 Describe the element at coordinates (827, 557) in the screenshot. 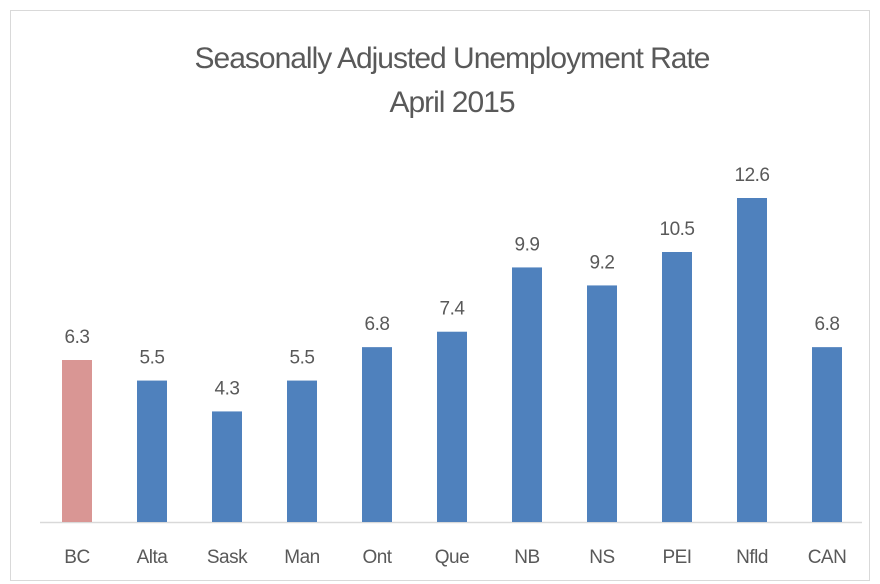

I see `x-tick-label: CAN` at that location.